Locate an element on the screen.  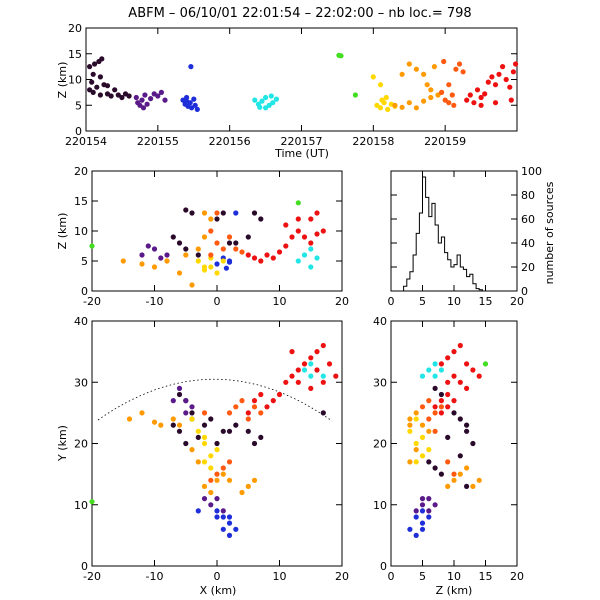
y-tick-label: 100 is located at coordinates (531, 171).